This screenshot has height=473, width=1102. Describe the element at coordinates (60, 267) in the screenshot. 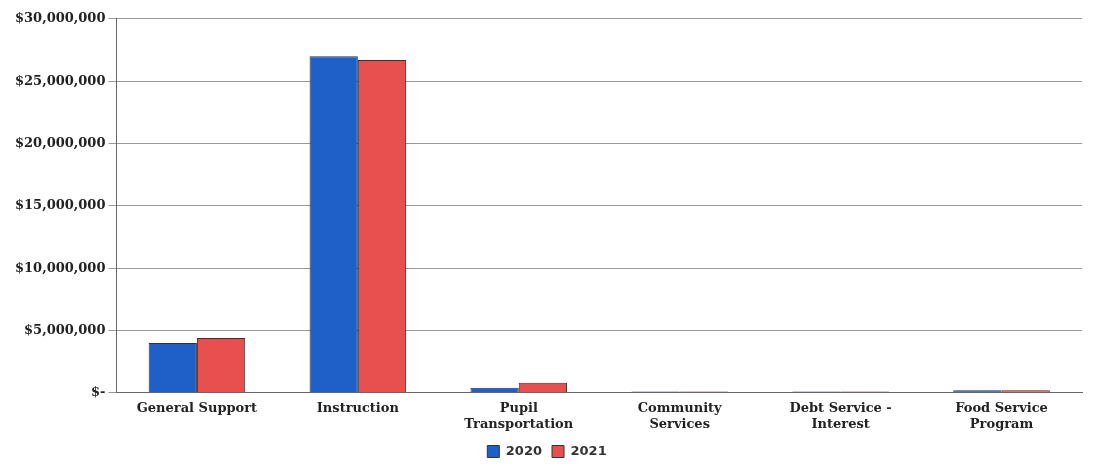

I see `y-tick-label: $10,000,000` at that location.